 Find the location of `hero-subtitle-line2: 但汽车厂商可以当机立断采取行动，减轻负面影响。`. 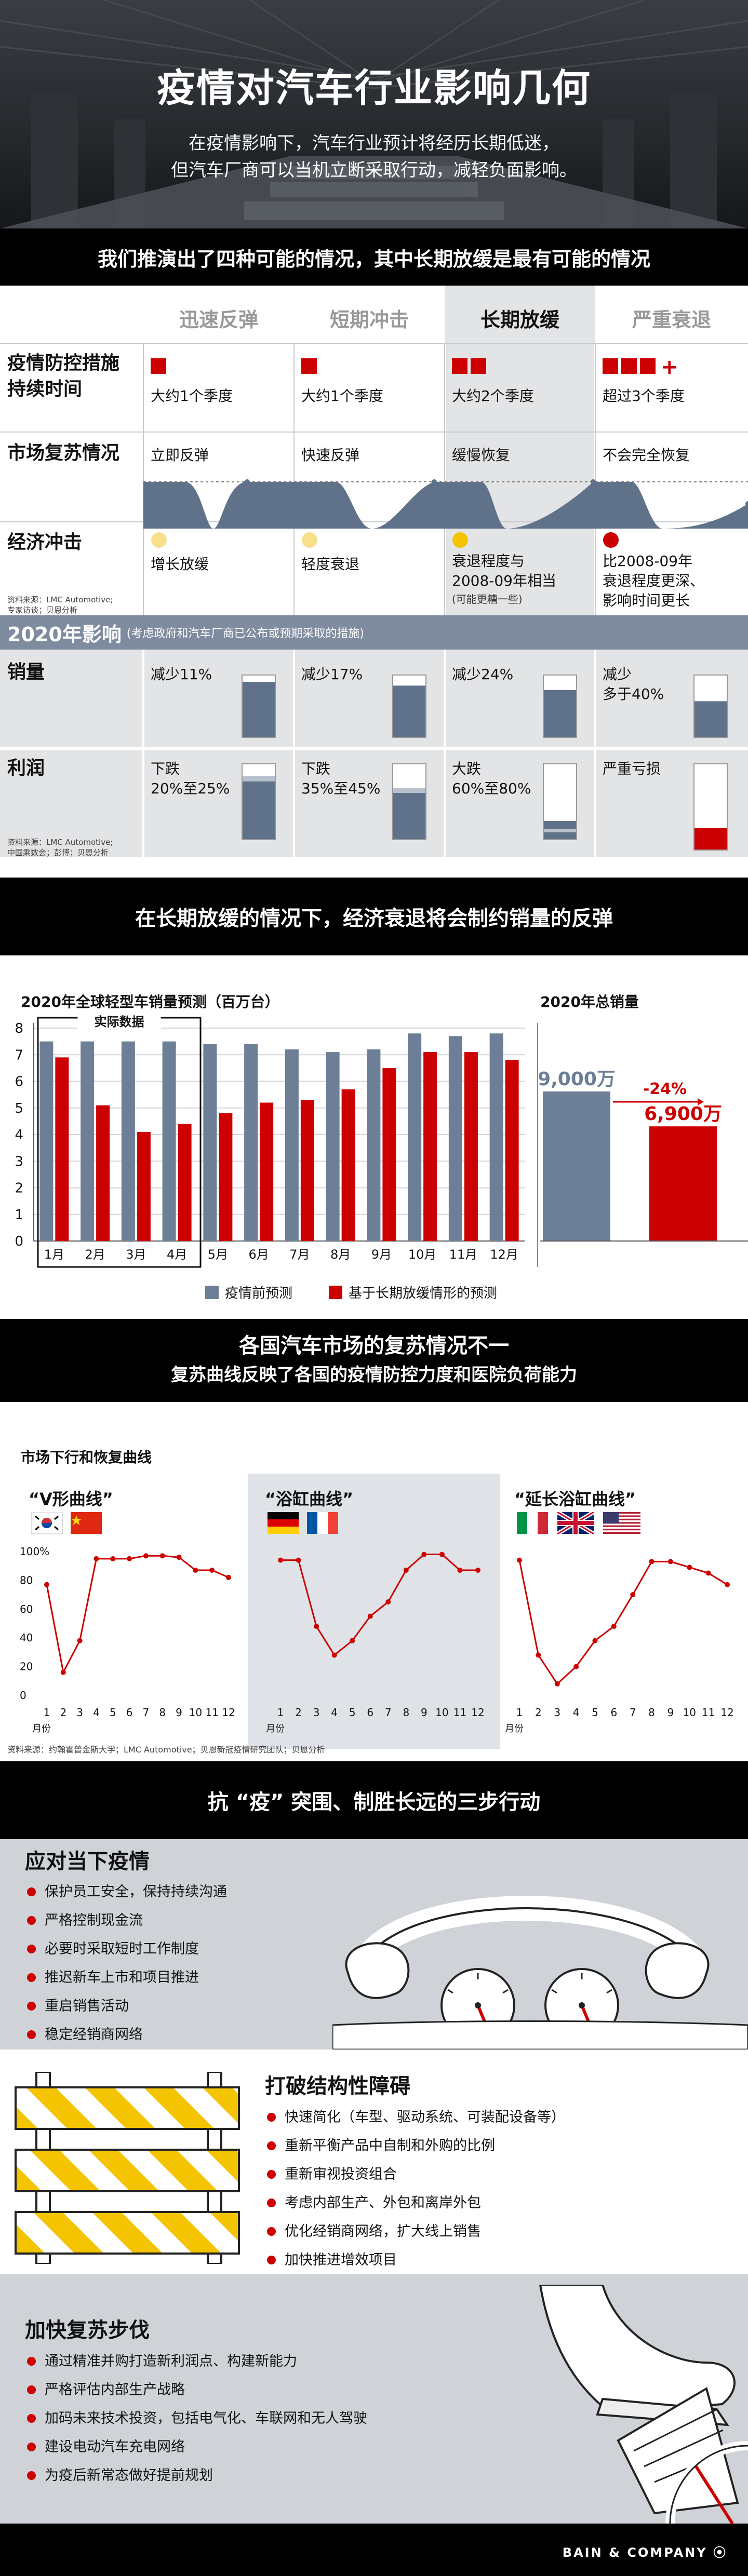

hero-subtitle-line2: 但汽车厂商可以当机立断采取行动，减轻负面影响。 is located at coordinates (374, 170).